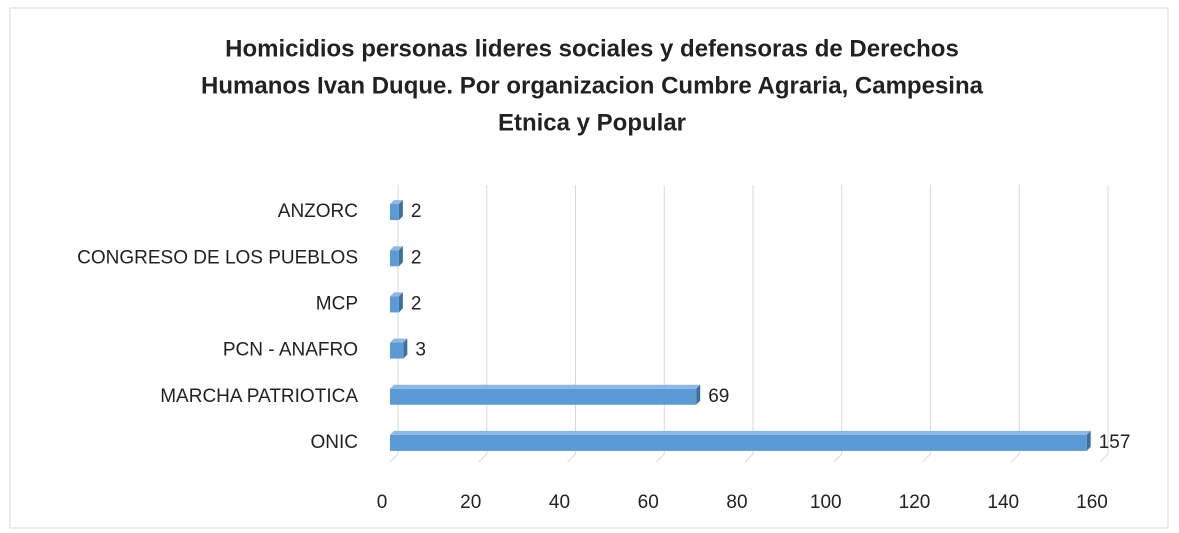  I want to click on x-tick-label: 140, so click(1003, 502).